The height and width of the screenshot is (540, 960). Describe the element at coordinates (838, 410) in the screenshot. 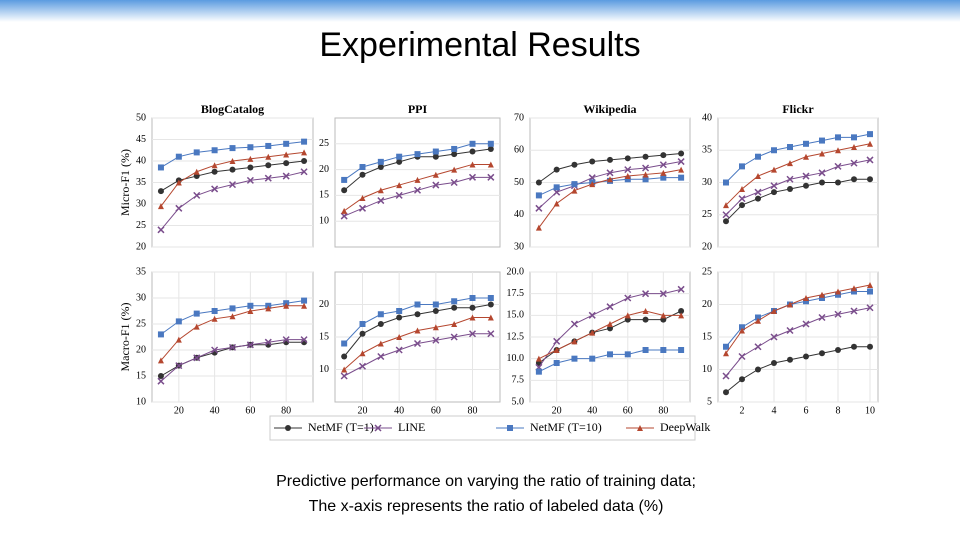

I see `x-tick-label: 8` at that location.